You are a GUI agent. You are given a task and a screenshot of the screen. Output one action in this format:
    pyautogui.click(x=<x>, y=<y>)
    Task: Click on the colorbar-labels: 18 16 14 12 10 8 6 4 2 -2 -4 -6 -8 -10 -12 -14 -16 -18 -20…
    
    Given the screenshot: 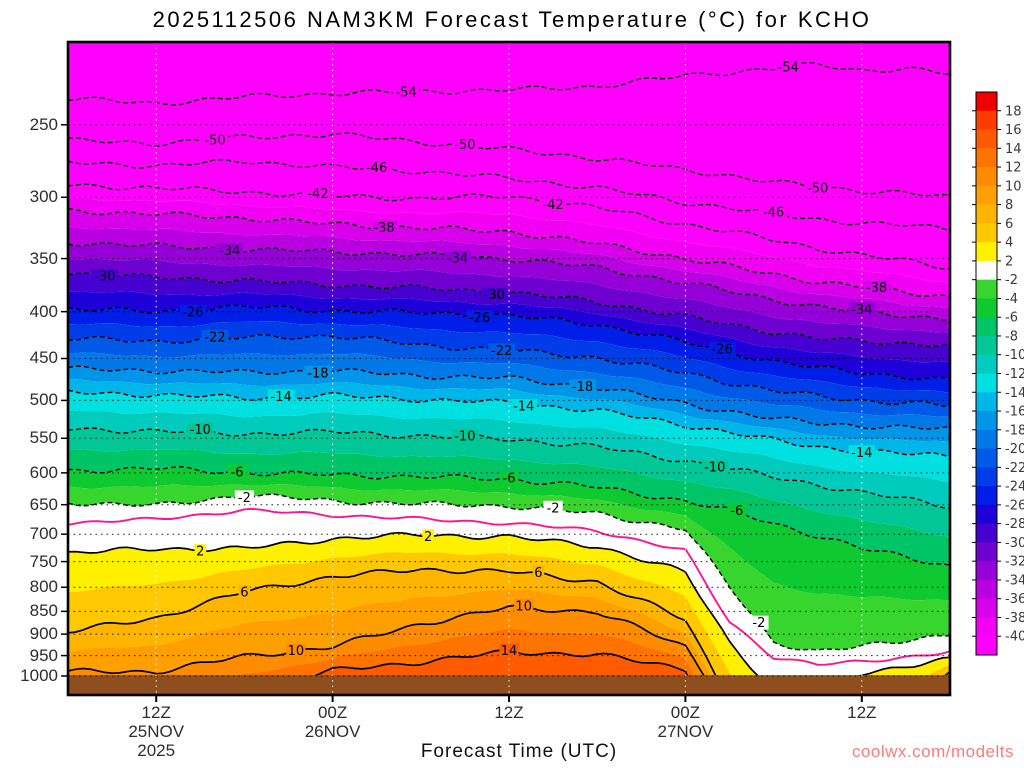 What is the action you would take?
    pyautogui.click(x=998, y=374)
    